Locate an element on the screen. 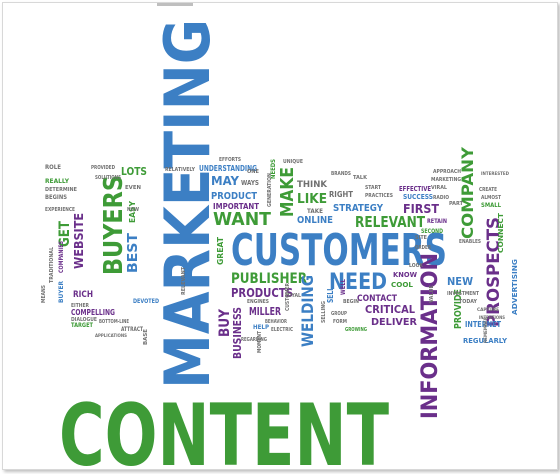  word-best: BEST is located at coordinates (133, 253).